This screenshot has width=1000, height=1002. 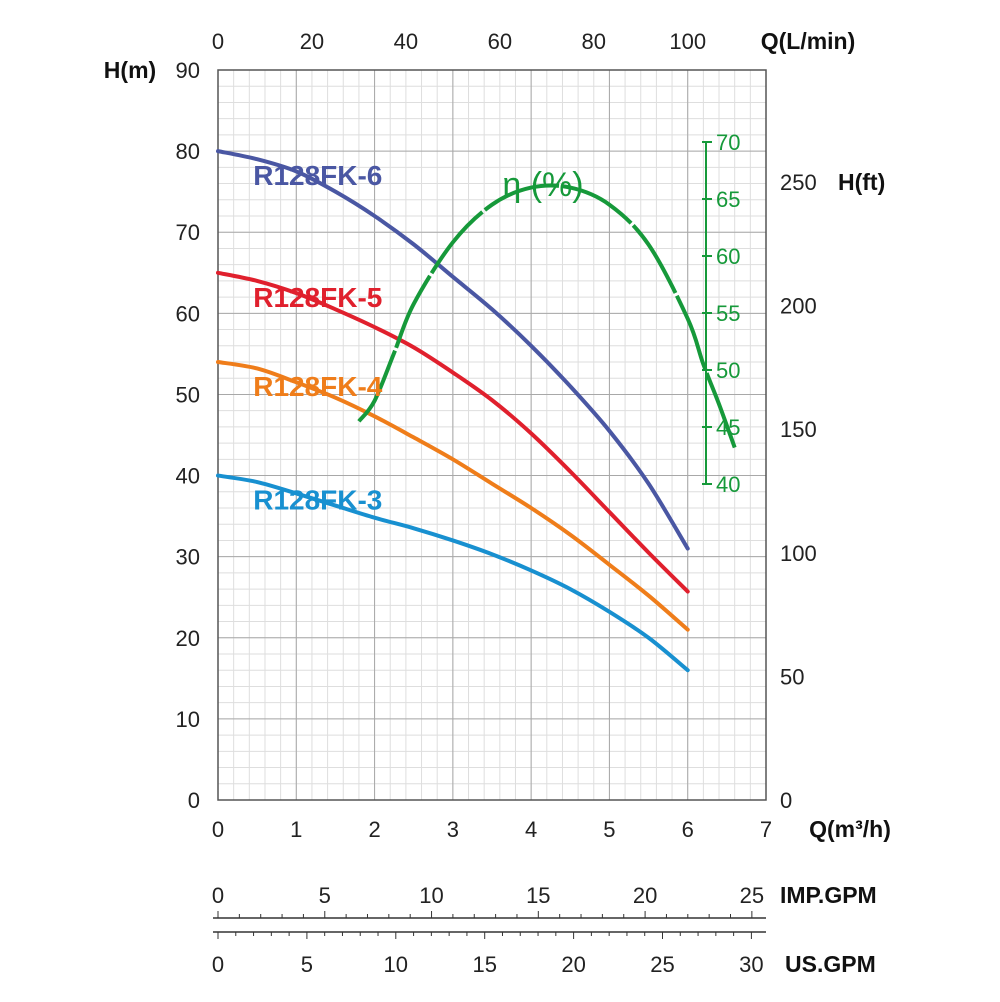 I want to click on y-tick-label: 50, so click(x=188, y=394).